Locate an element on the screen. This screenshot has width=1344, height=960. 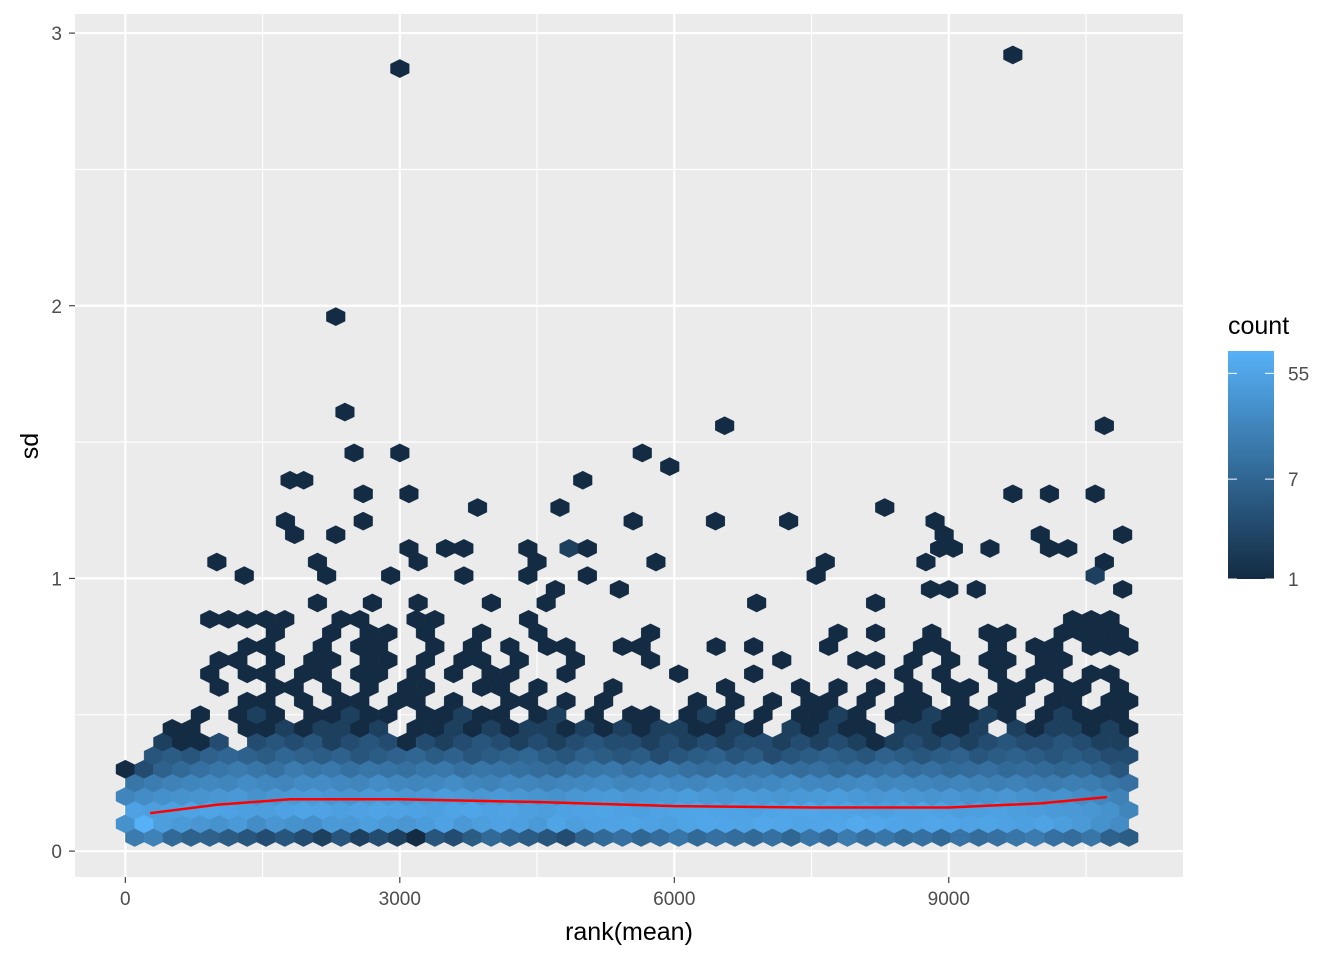
y-tick-label: 1 is located at coordinates (56, 579).